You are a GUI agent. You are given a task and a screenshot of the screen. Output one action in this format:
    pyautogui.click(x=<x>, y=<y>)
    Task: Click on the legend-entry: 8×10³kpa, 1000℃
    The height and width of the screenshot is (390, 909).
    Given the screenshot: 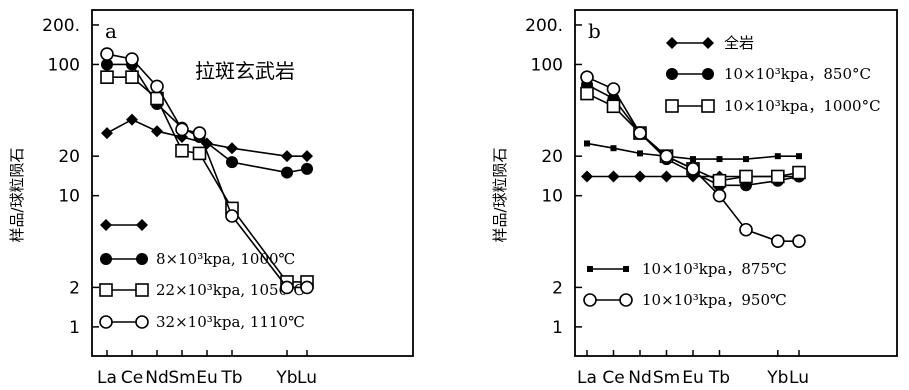 What is the action you would take?
    pyautogui.click(x=197, y=259)
    